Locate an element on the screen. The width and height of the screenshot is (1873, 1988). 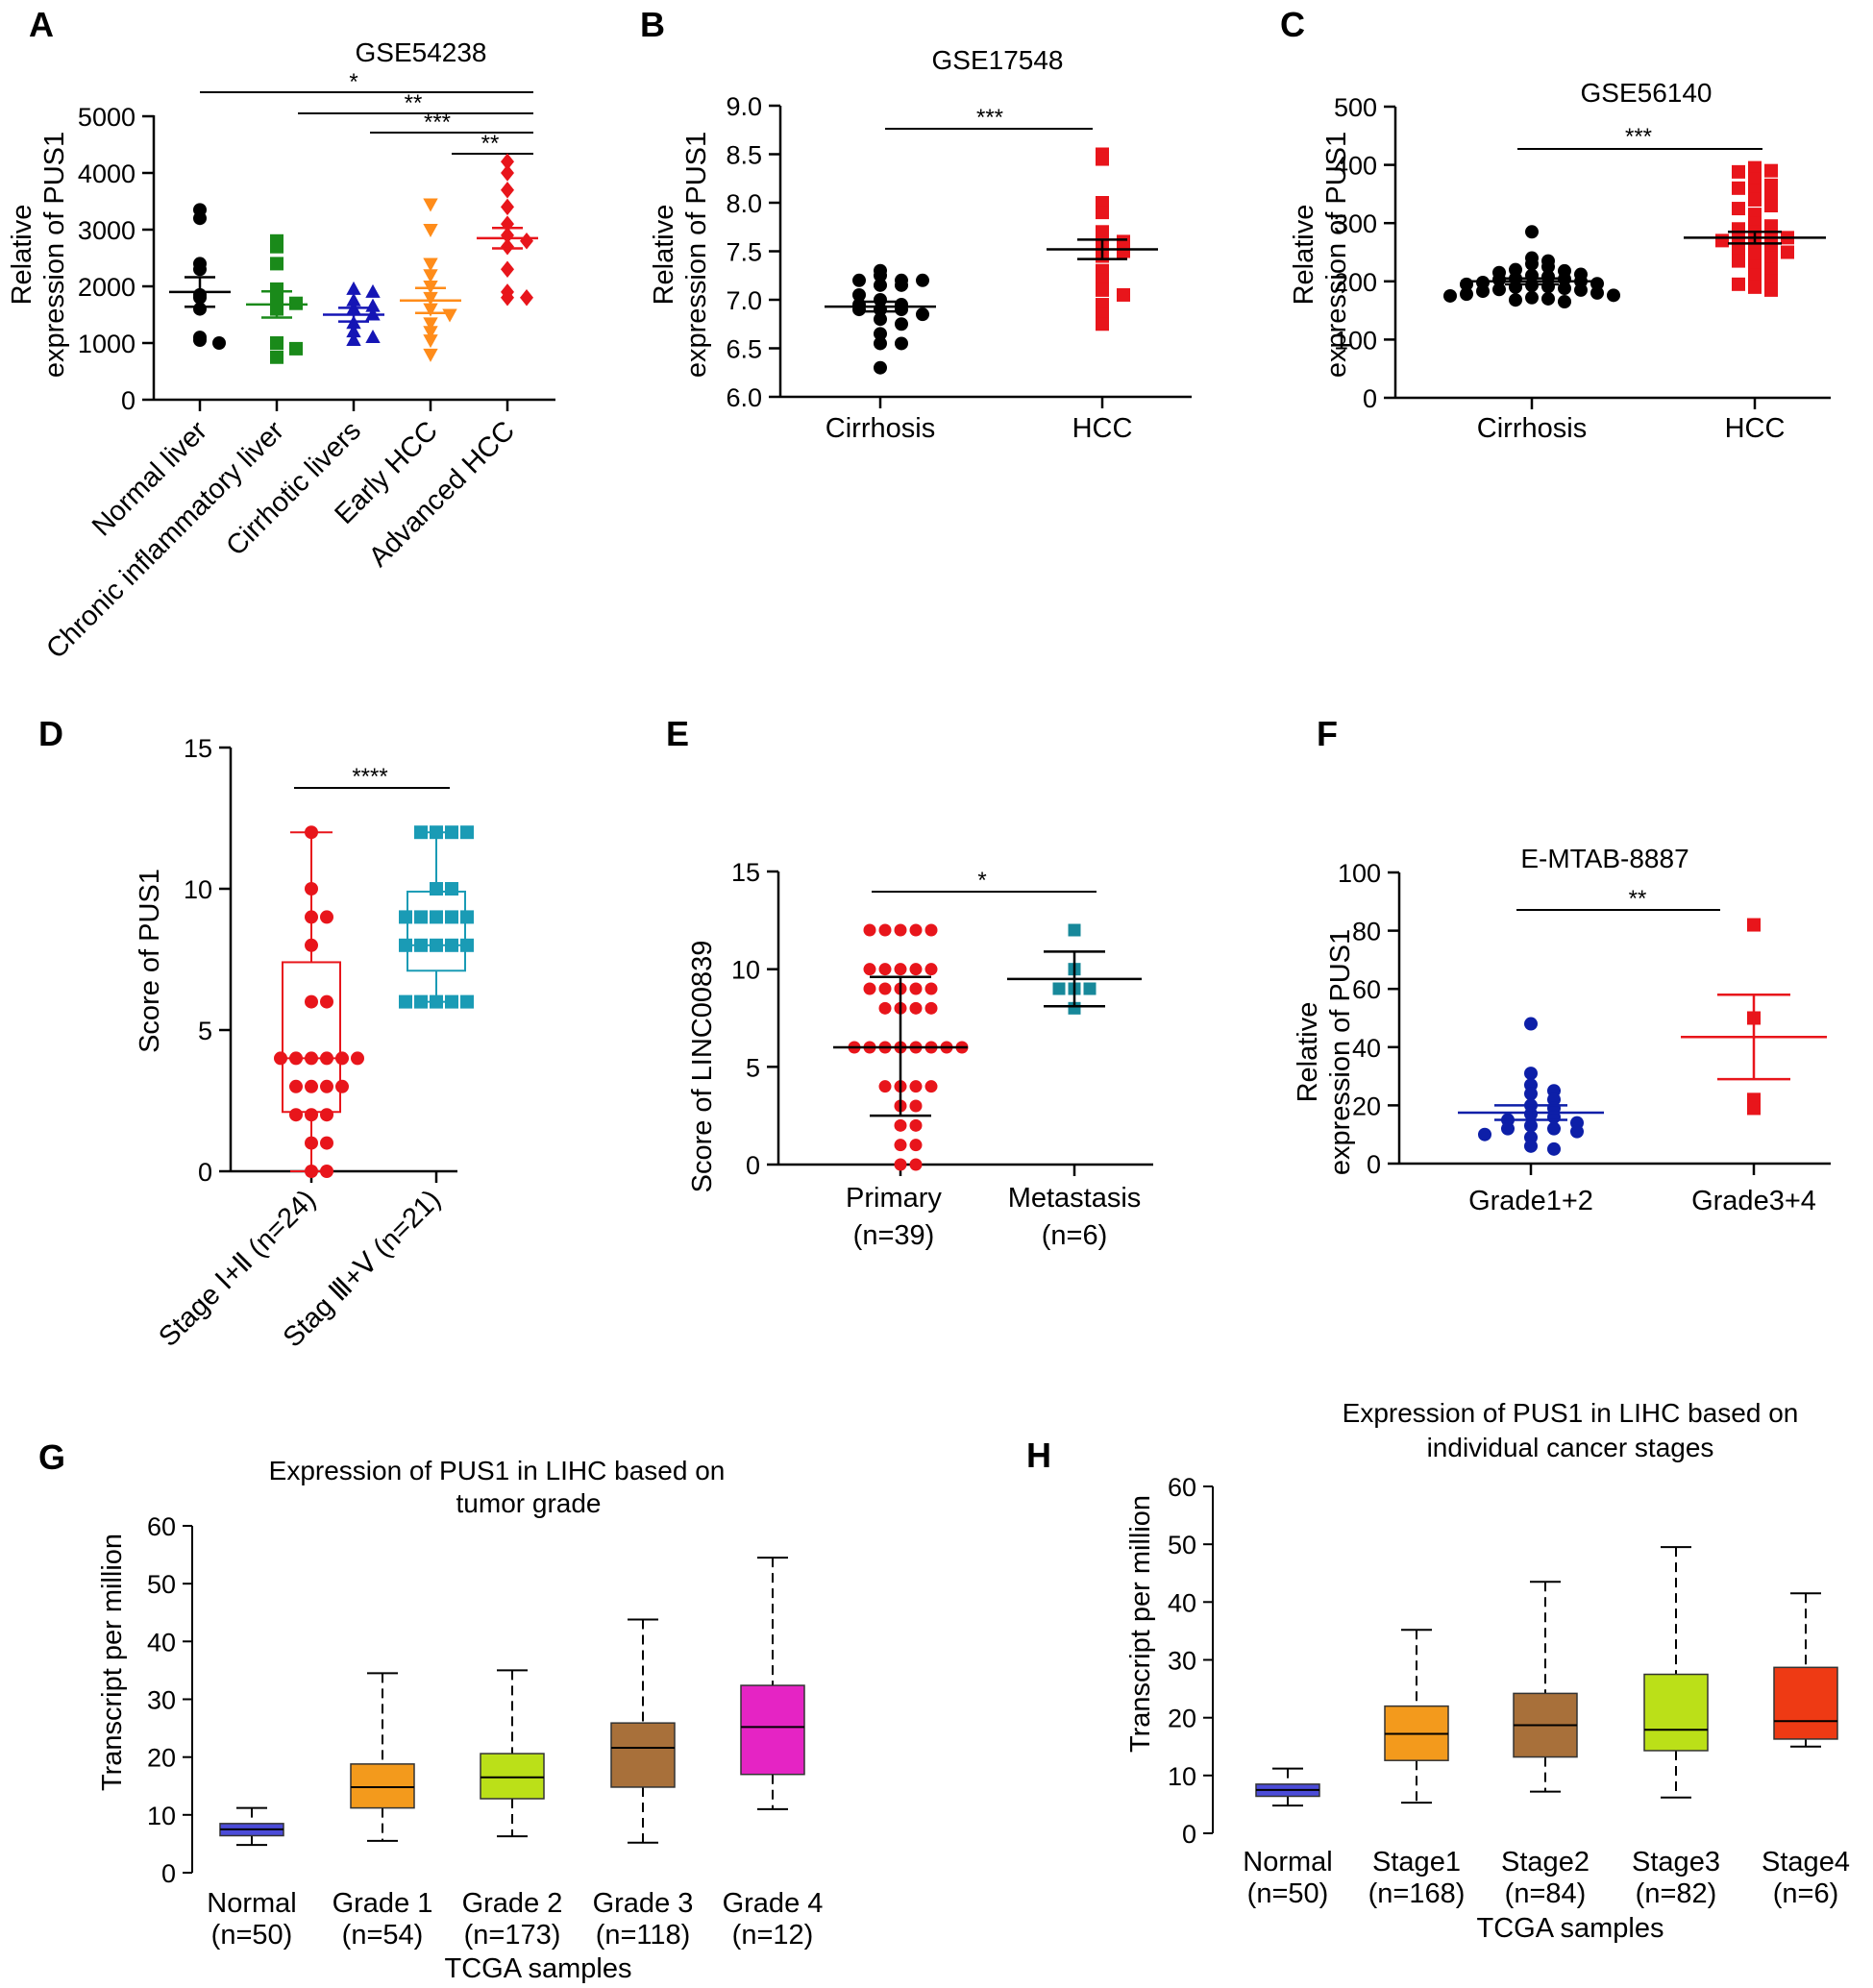
data-marks-e is located at coordinates (987, 1047).